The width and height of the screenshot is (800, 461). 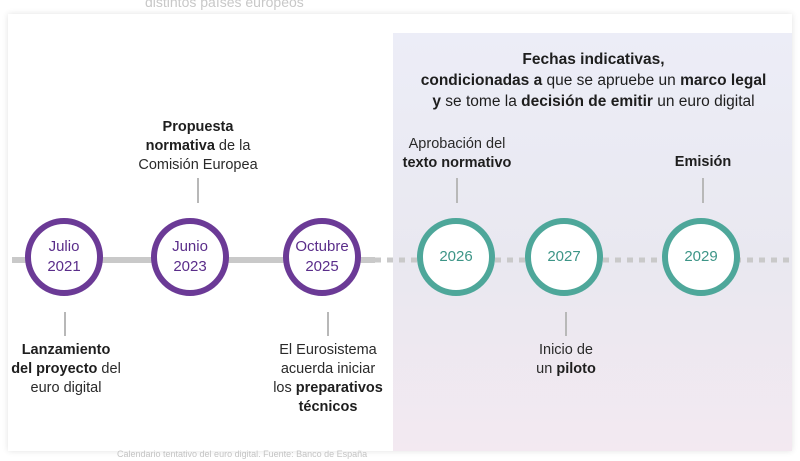 I want to click on milestone-june-2023: Junio 2023, so click(x=190, y=257).